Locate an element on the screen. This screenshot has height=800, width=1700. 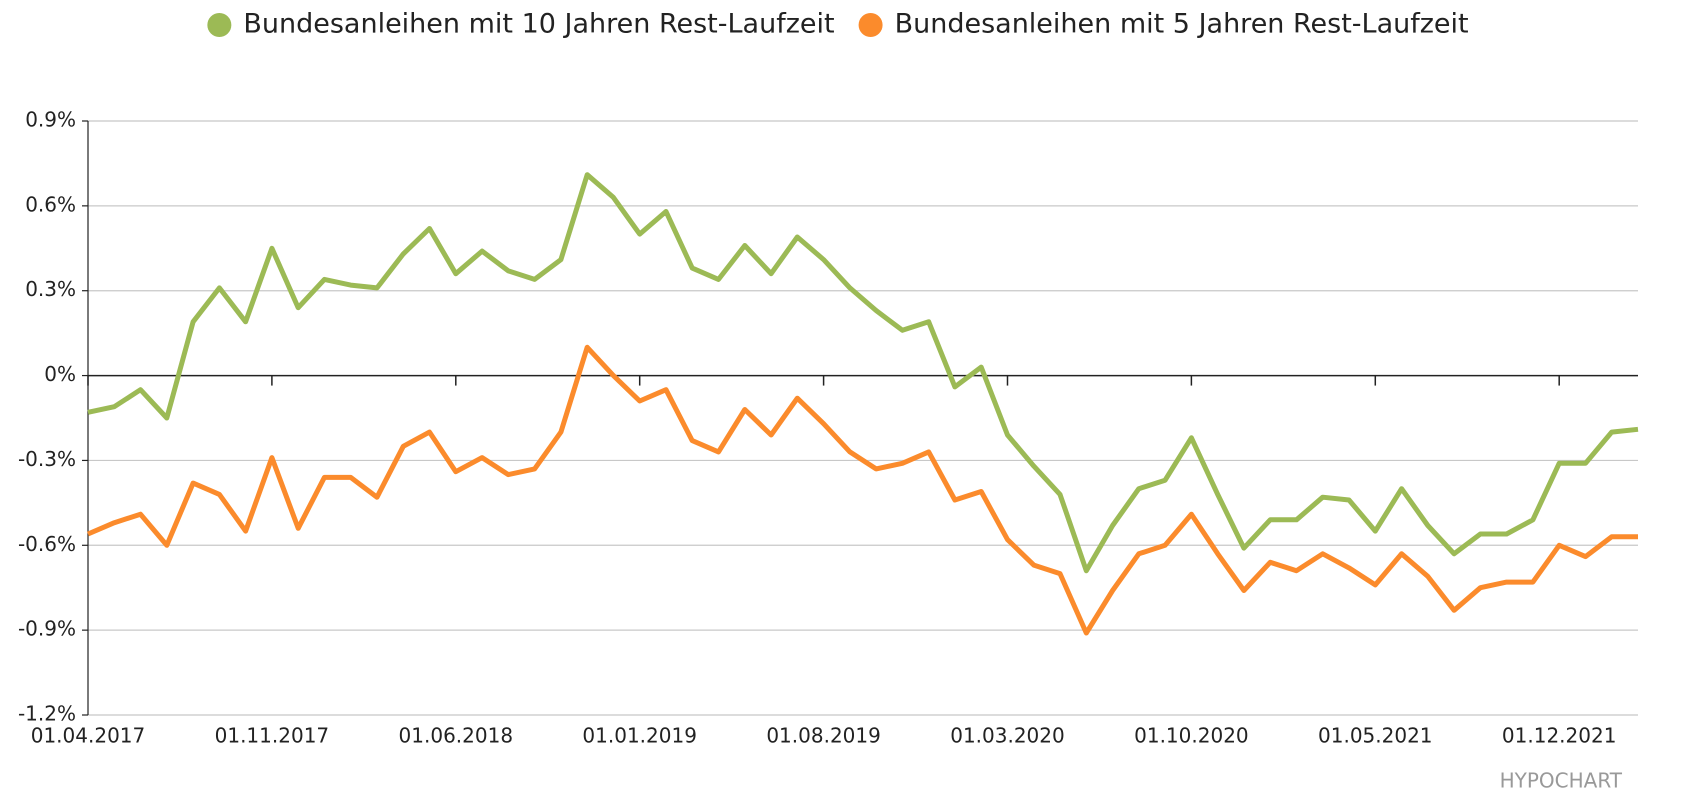
x-tick-label: 01.04.2017 is located at coordinates (88, 736).